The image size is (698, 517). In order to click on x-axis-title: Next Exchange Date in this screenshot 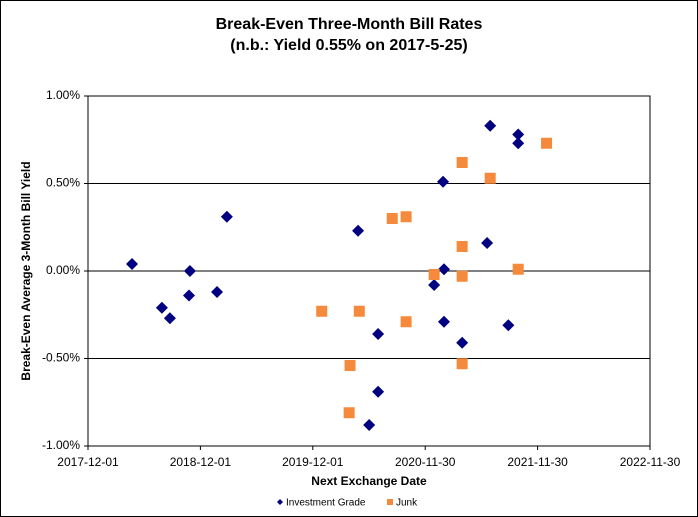, I will do `click(369, 481)`.